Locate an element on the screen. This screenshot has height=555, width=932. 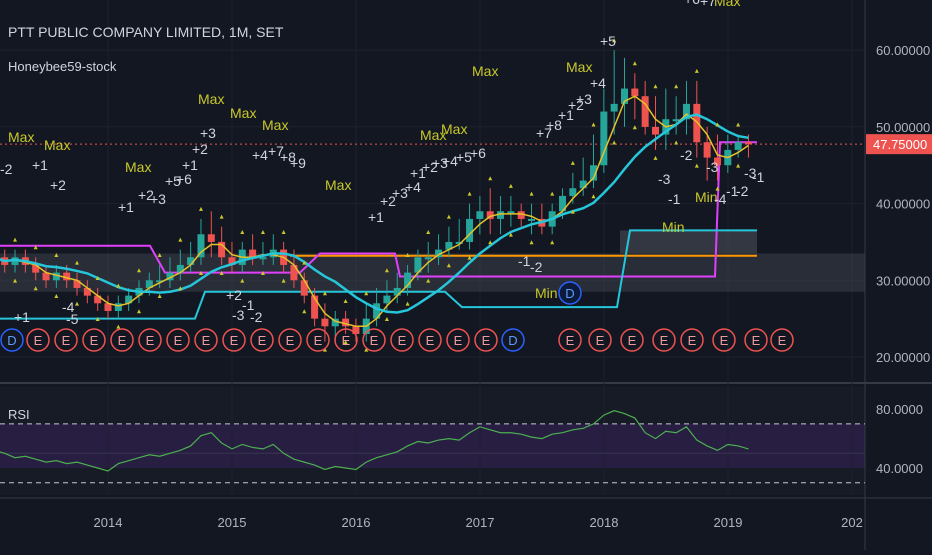
count-label: +2 is located at coordinates (234, 295).